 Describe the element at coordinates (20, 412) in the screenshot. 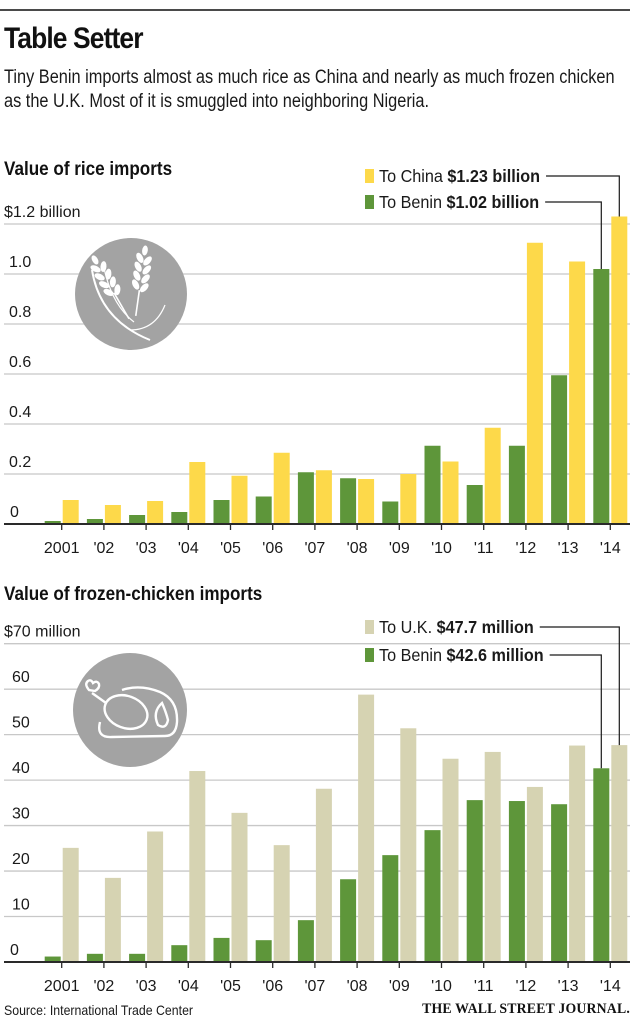

I see `y-tick-label: 0.4` at that location.